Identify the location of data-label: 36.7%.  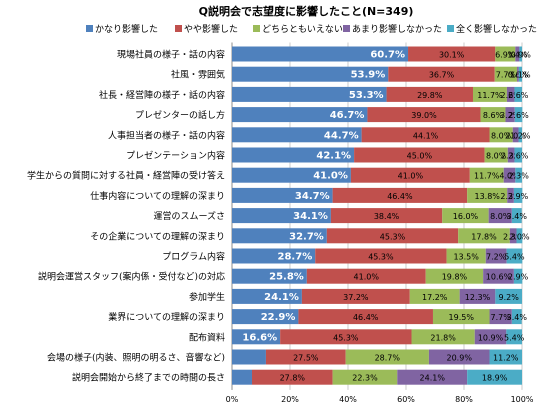
(442, 75).